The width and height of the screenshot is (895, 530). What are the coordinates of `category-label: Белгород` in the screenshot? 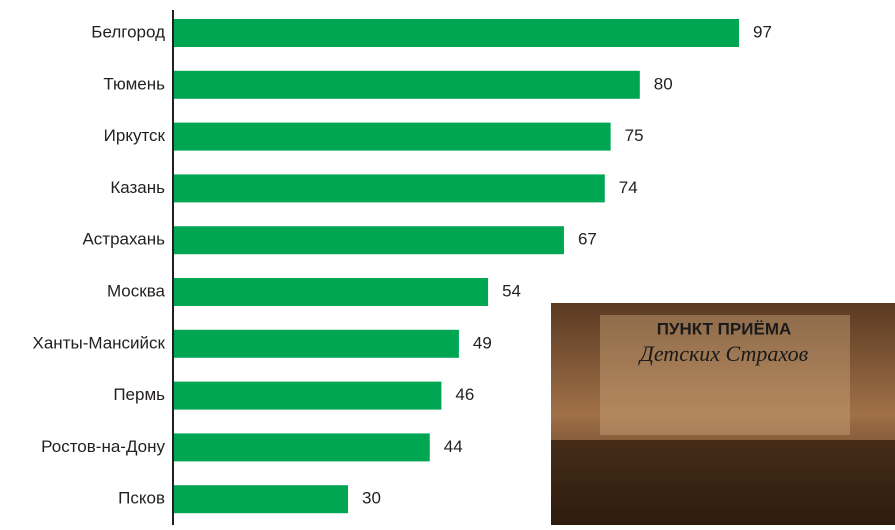 It's located at (128, 31).